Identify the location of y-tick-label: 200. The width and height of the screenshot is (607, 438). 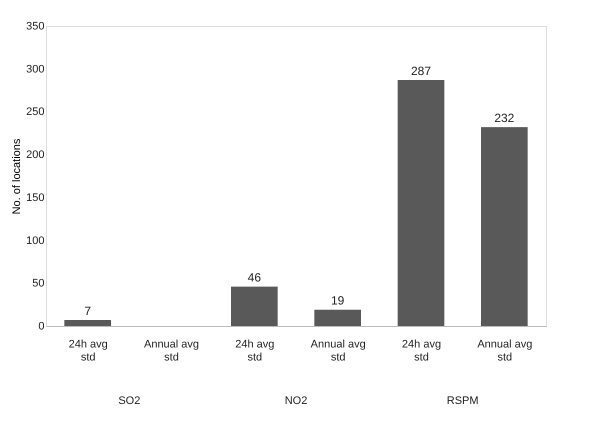
(35, 155).